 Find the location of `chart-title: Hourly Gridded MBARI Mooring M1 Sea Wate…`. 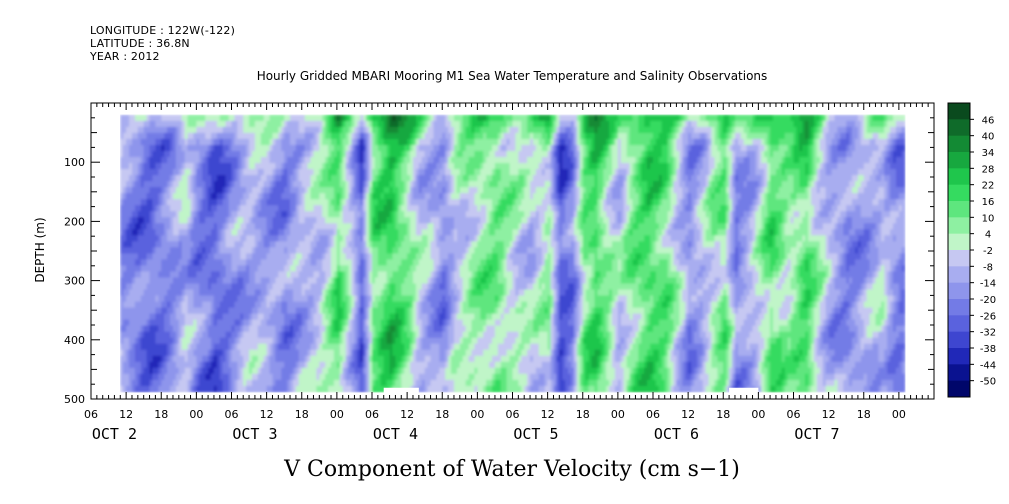

chart-title: Hourly Gridded MBARI Mooring M1 Sea Wate… is located at coordinates (512, 76).